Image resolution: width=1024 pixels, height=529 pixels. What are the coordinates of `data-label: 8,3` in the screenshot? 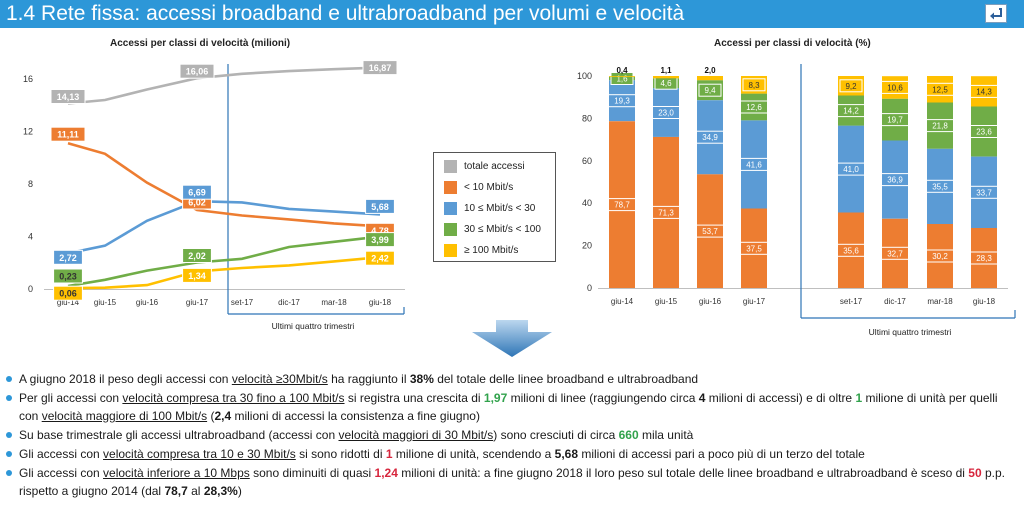 It's located at (754, 85).